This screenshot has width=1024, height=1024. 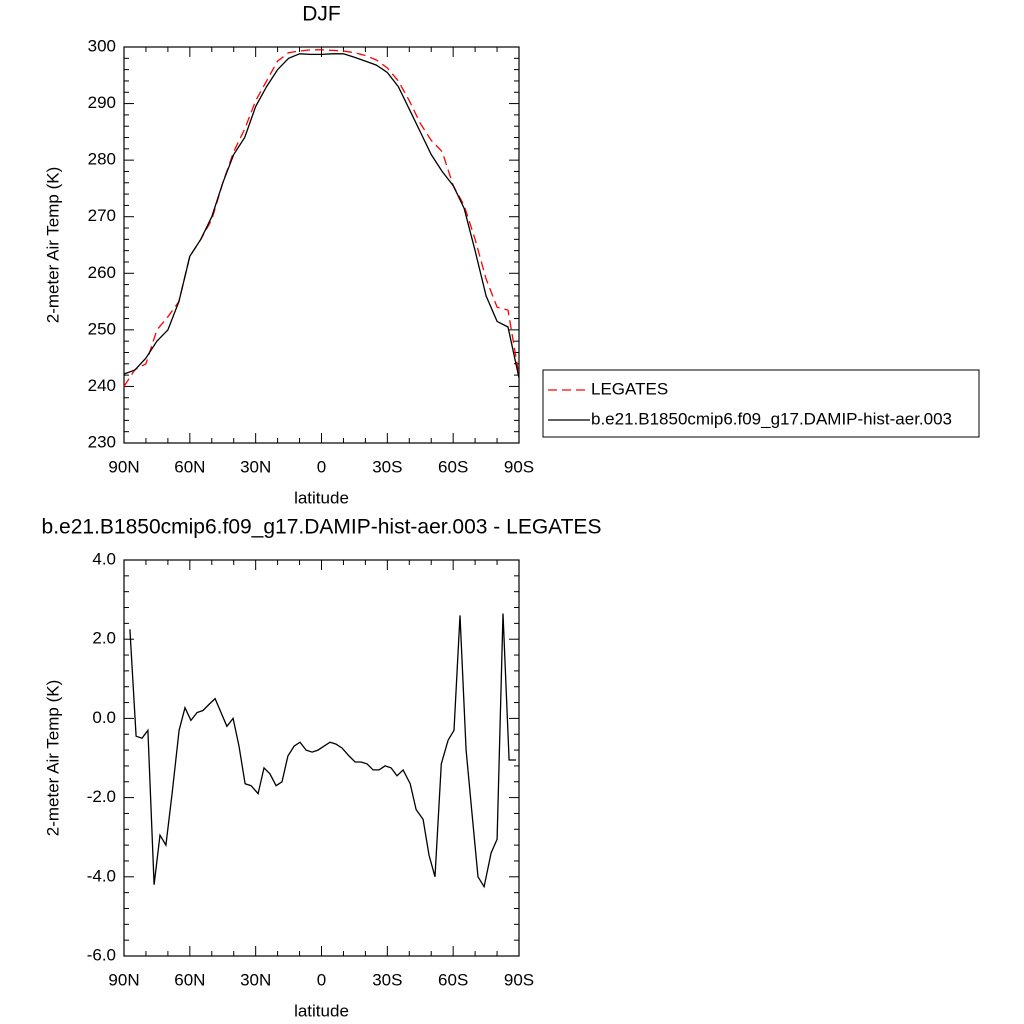 I want to click on y-tick-label: 250, so click(x=102, y=328).